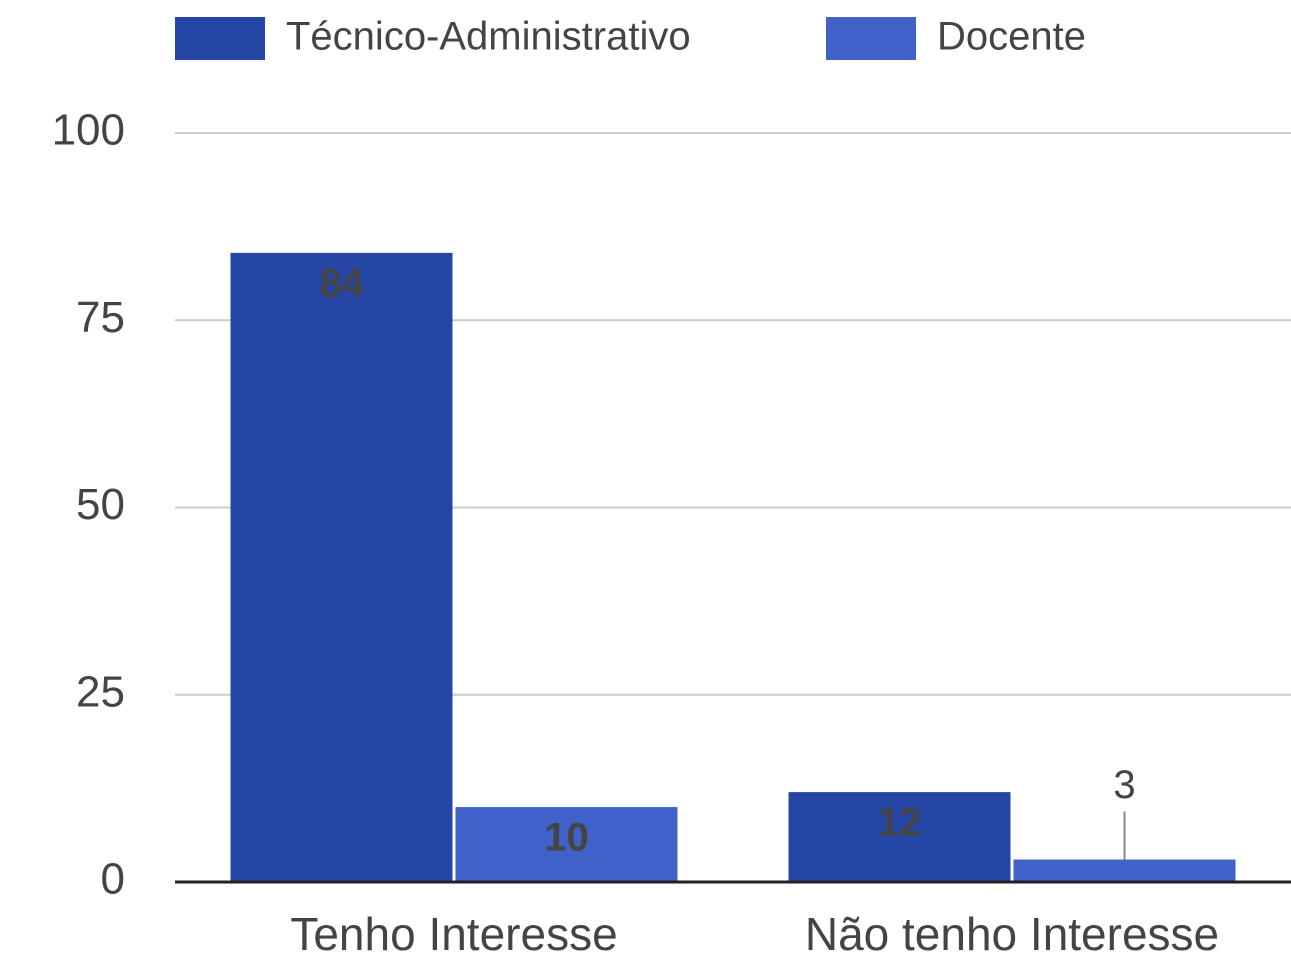  I want to click on y-tick-label: 100, so click(88, 130).